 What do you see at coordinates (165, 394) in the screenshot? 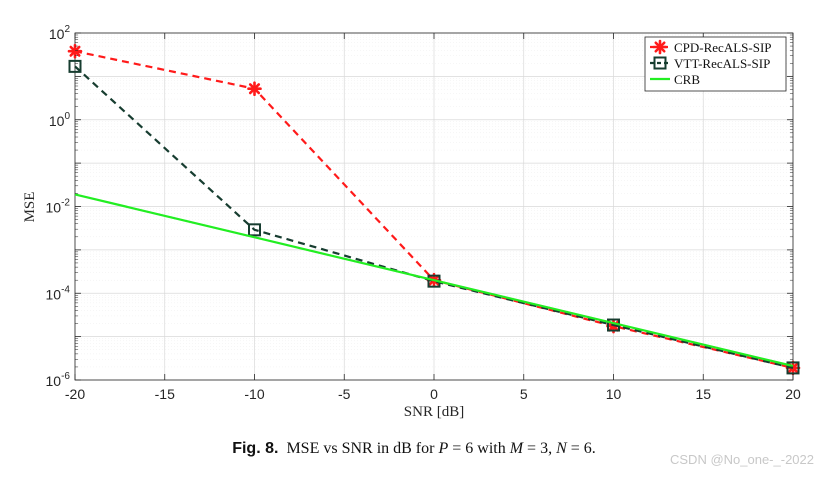
I see `x-tick-label: -15` at bounding box center [165, 394].